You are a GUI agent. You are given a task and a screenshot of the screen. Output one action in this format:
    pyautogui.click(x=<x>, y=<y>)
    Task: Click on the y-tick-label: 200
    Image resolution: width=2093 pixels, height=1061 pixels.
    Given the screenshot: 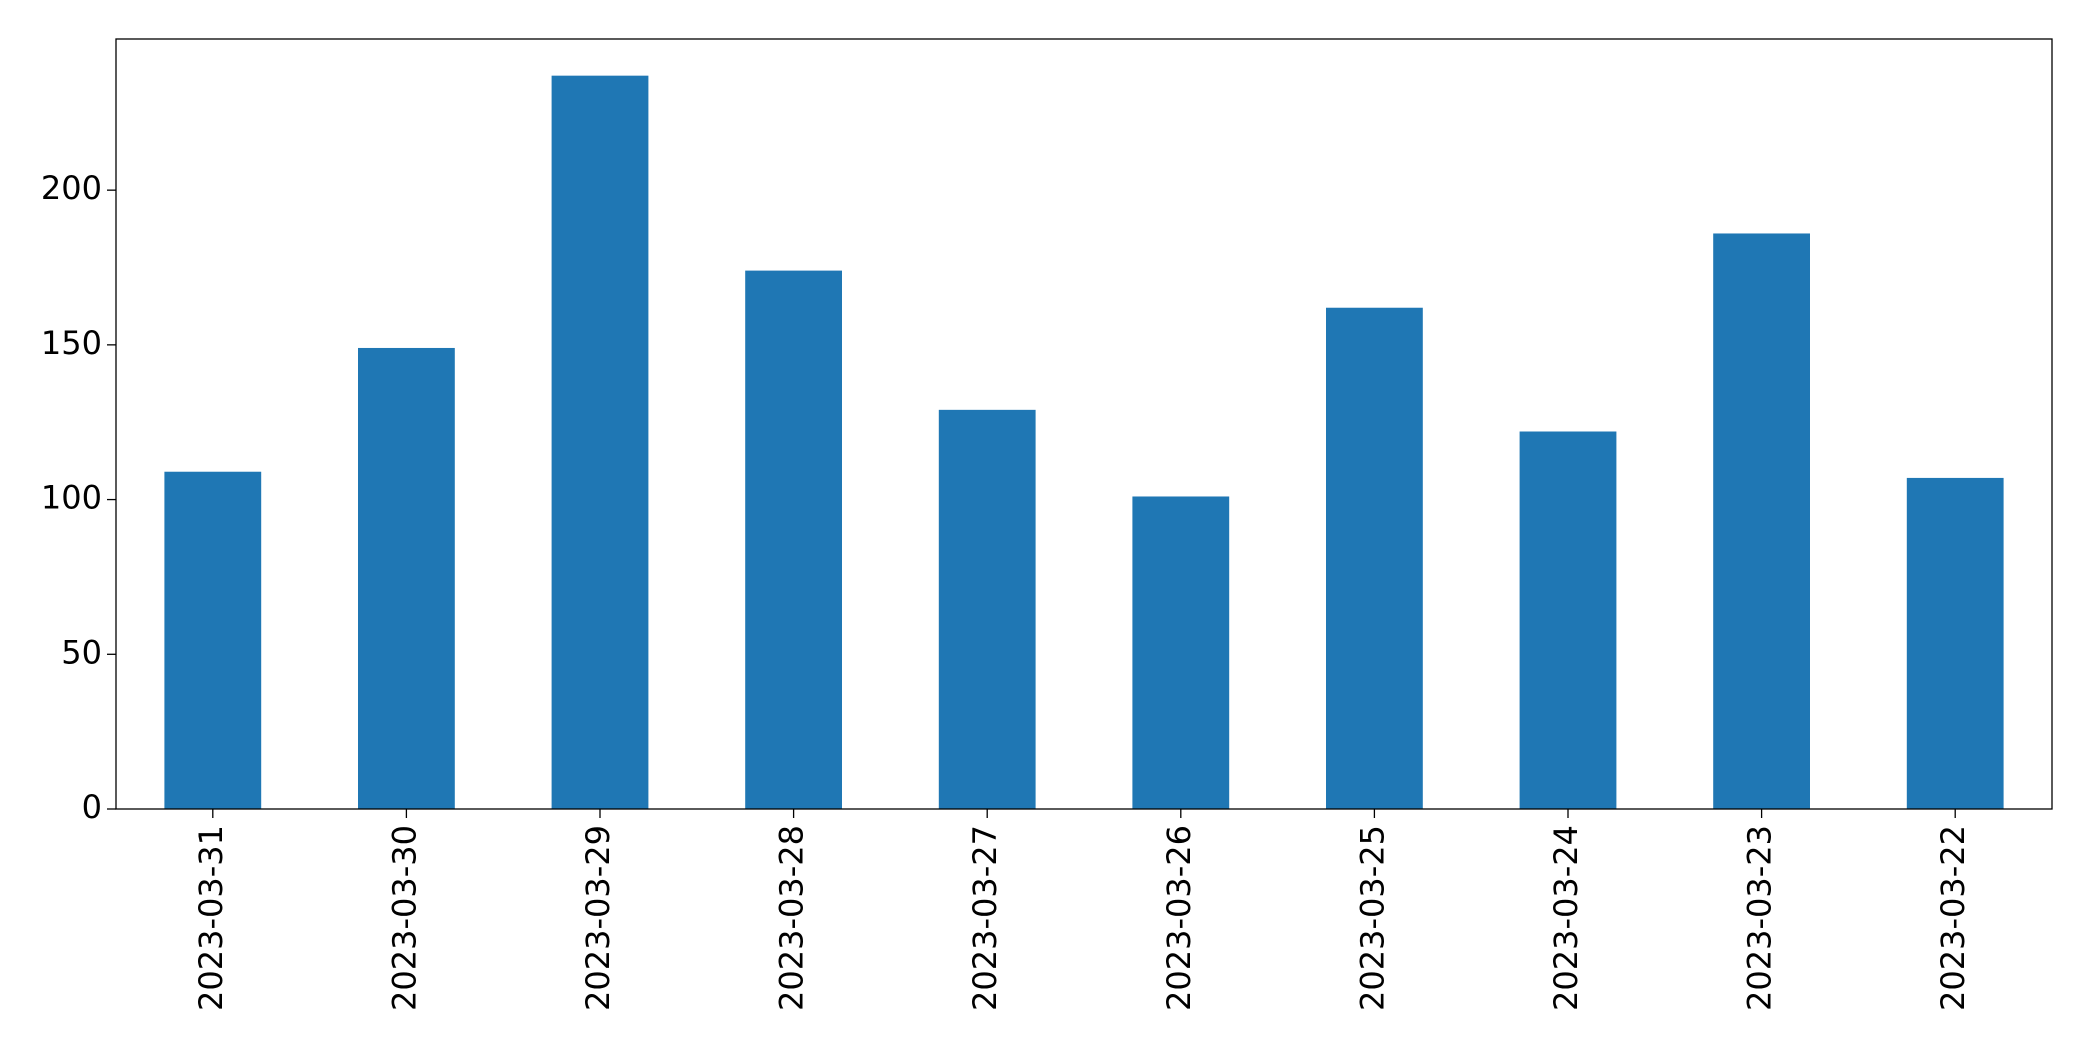 What is the action you would take?
    pyautogui.click(x=71, y=188)
    